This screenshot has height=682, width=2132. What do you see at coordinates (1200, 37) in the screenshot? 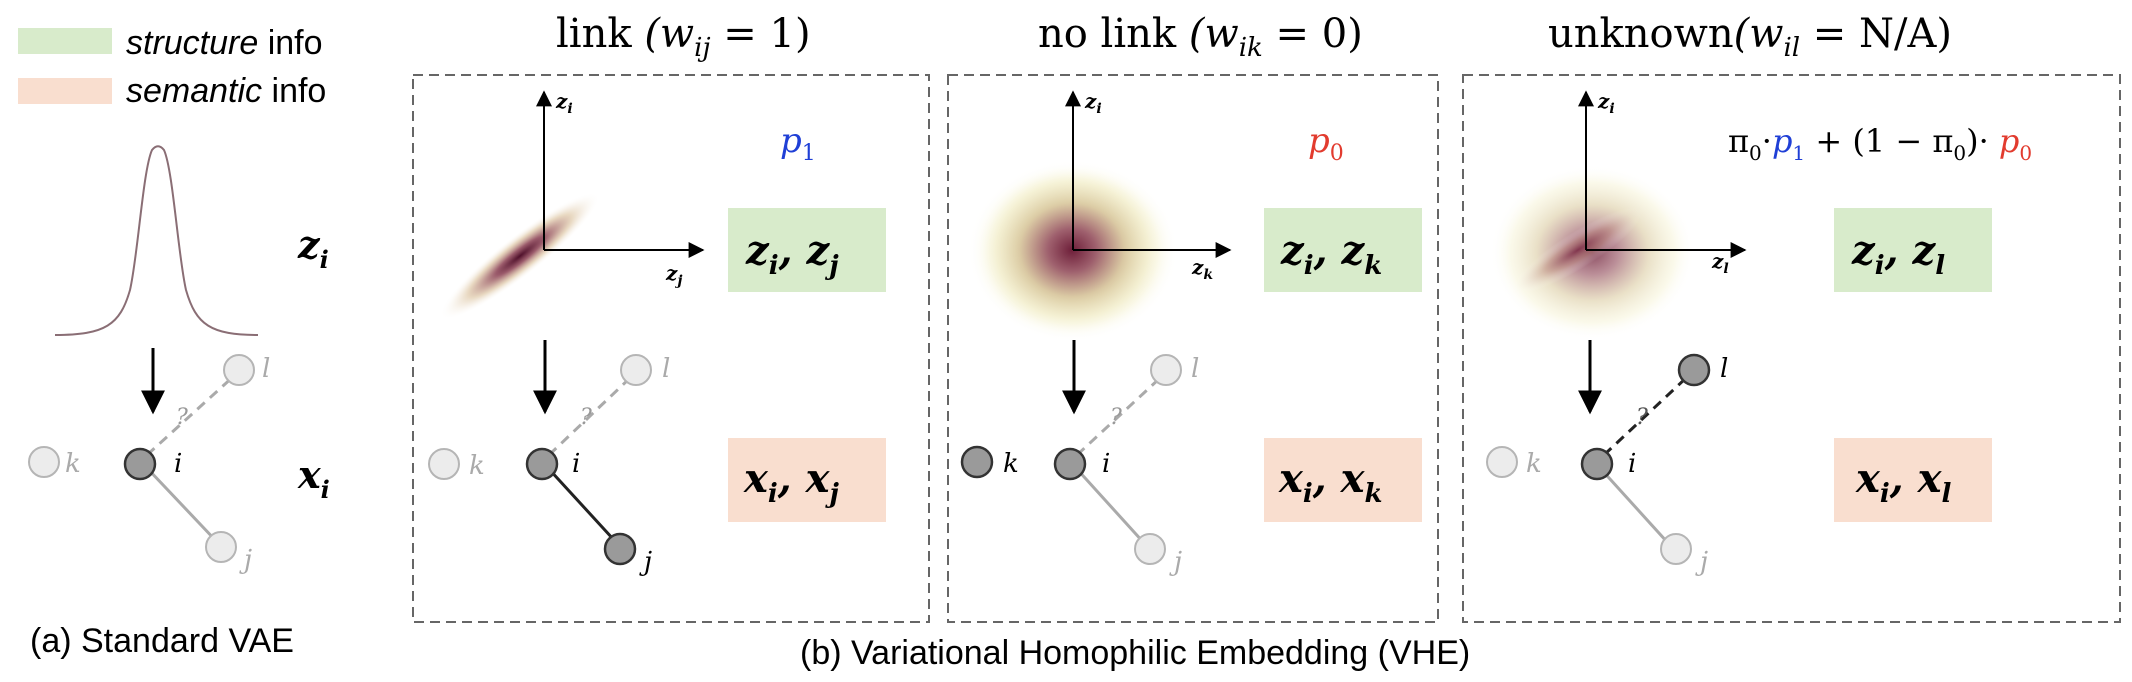
I see `title-nolink: no link (wik = 0)` at bounding box center [1200, 37].